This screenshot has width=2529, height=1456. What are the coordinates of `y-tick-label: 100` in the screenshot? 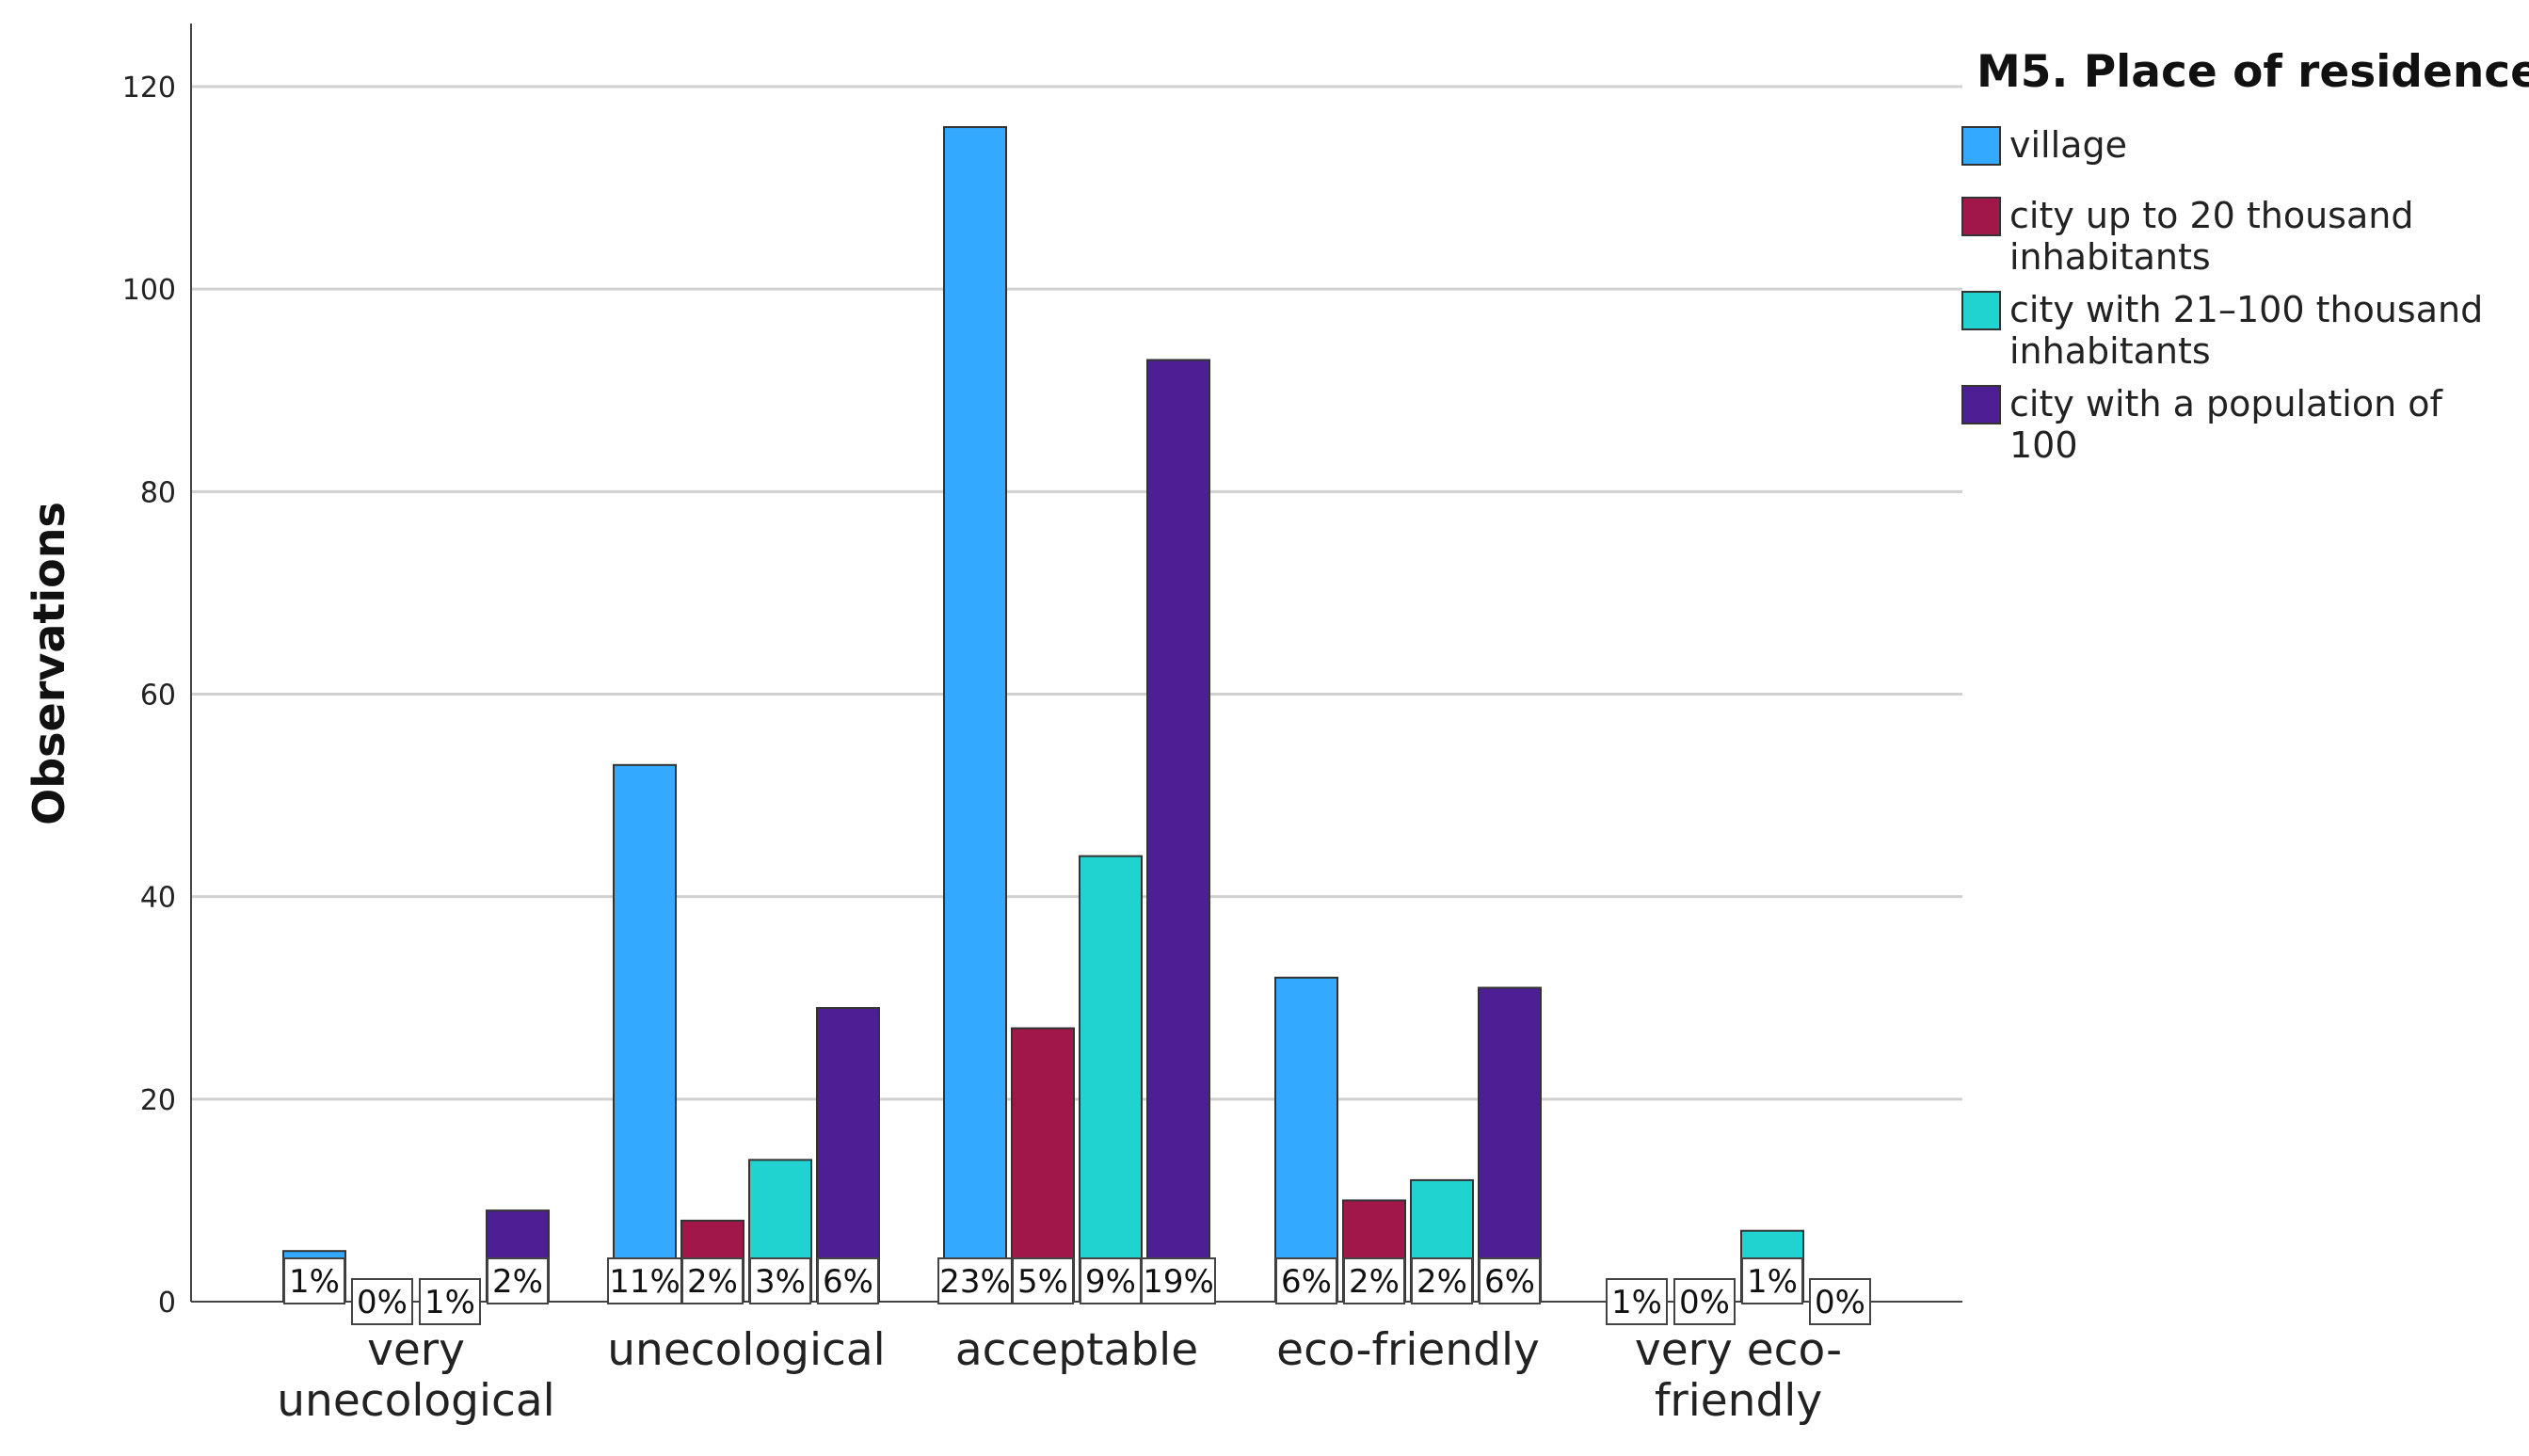 It's located at (149, 290).